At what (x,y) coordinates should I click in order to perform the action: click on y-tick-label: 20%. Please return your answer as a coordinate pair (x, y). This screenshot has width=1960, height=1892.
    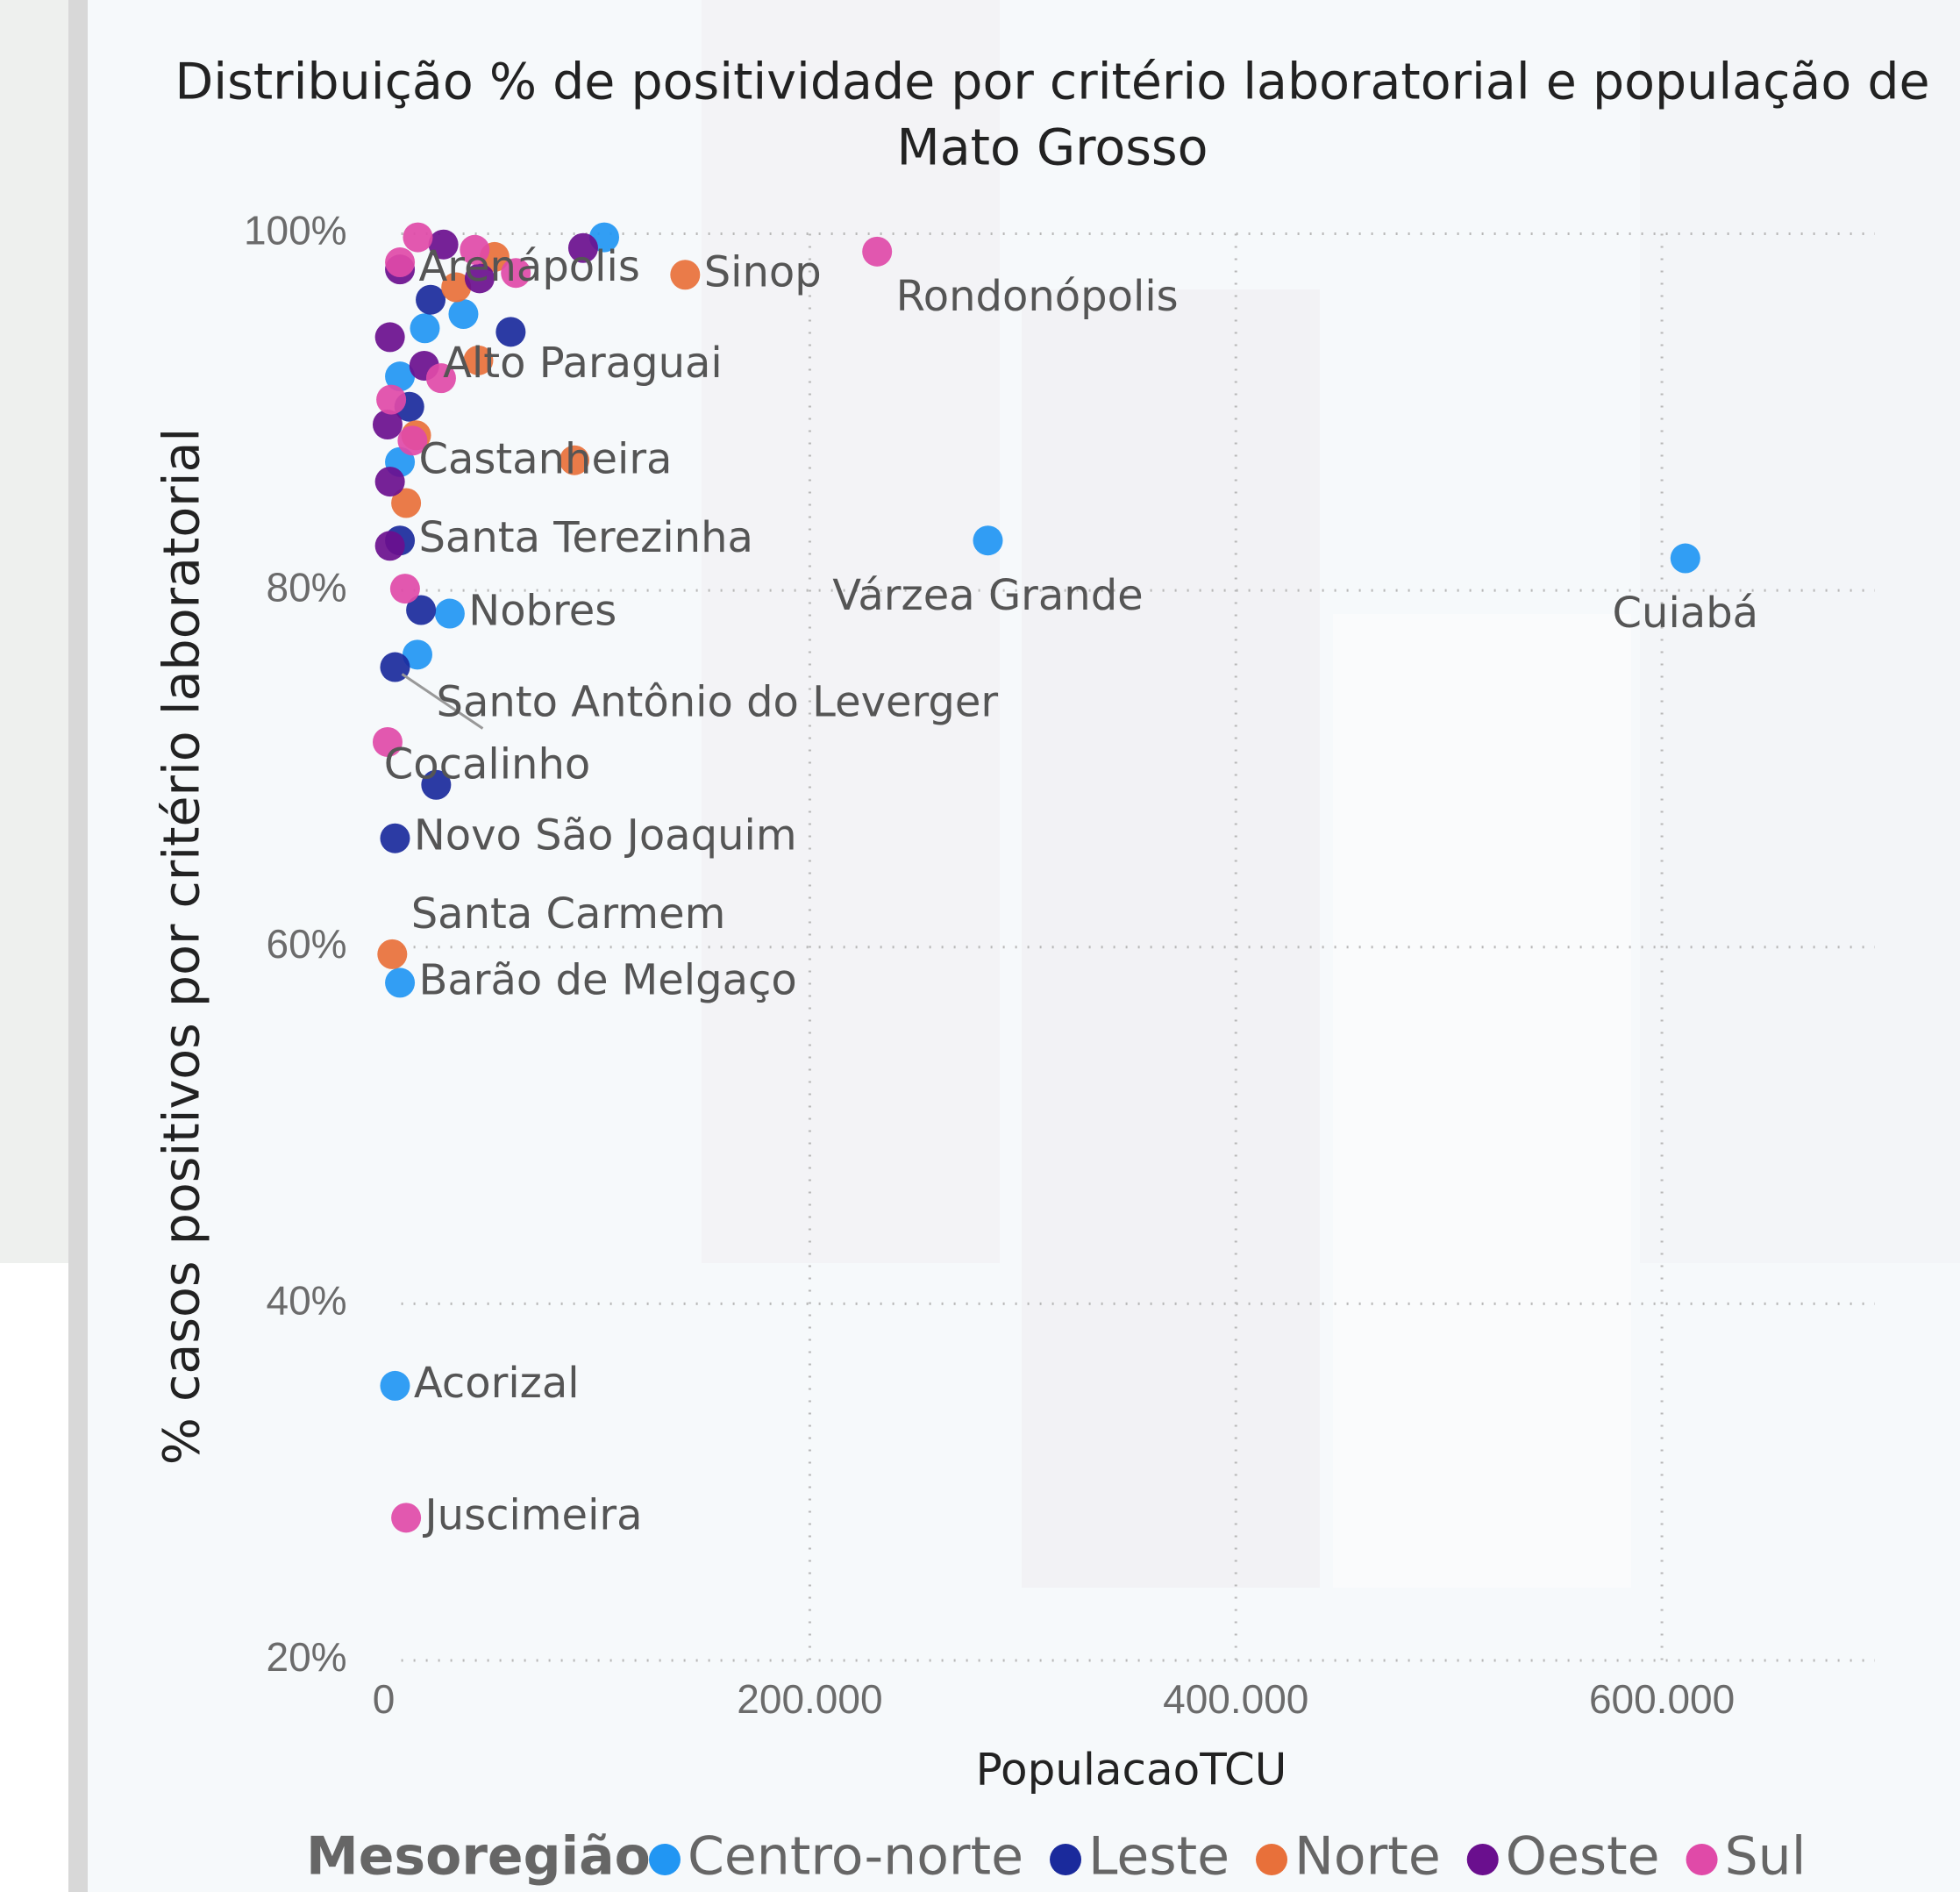
    Looking at the image, I should click on (307, 1657).